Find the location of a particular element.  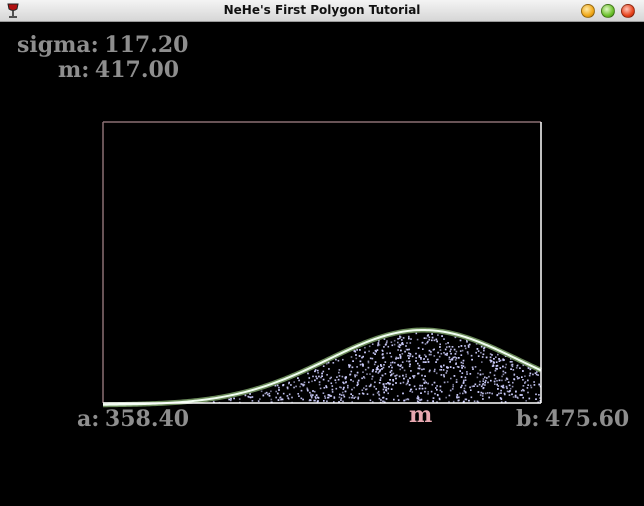

b-label: b: is located at coordinates (528, 419).